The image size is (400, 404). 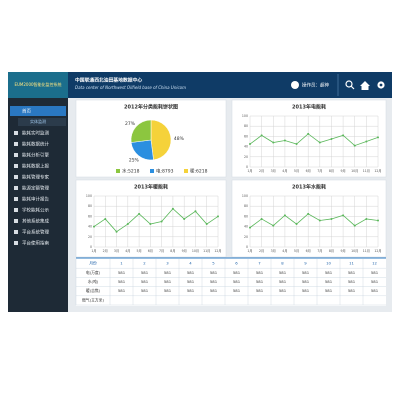 What do you see at coordinates (35, 210) in the screenshot?
I see `nav-item: 学校能耗公示` at bounding box center [35, 210].